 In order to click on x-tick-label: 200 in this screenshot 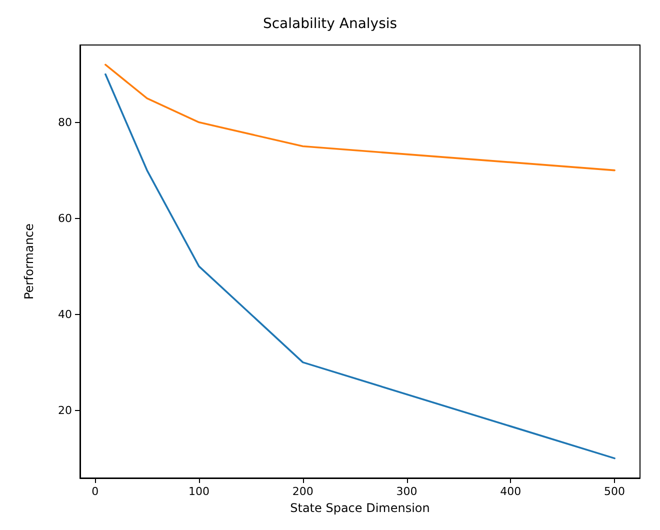, I will do `click(303, 491)`.